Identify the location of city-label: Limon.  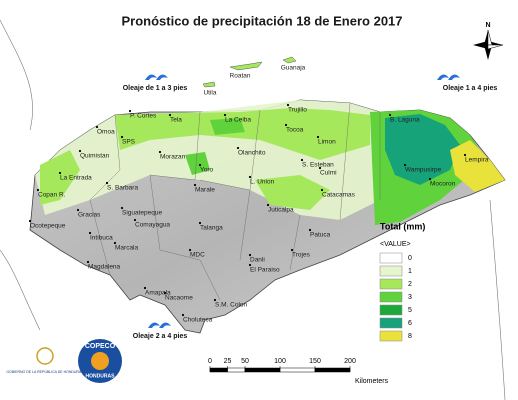
(327, 142).